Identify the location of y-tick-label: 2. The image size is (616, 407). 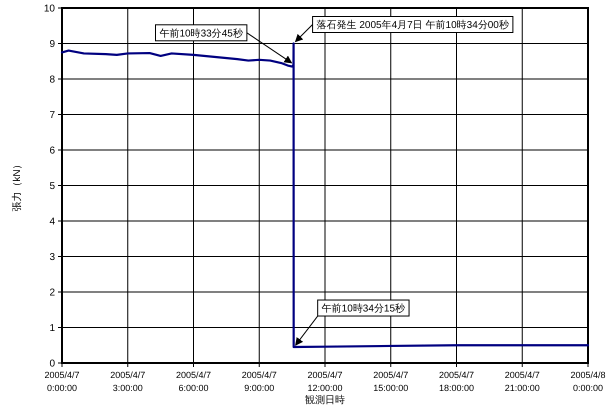
(52, 293).